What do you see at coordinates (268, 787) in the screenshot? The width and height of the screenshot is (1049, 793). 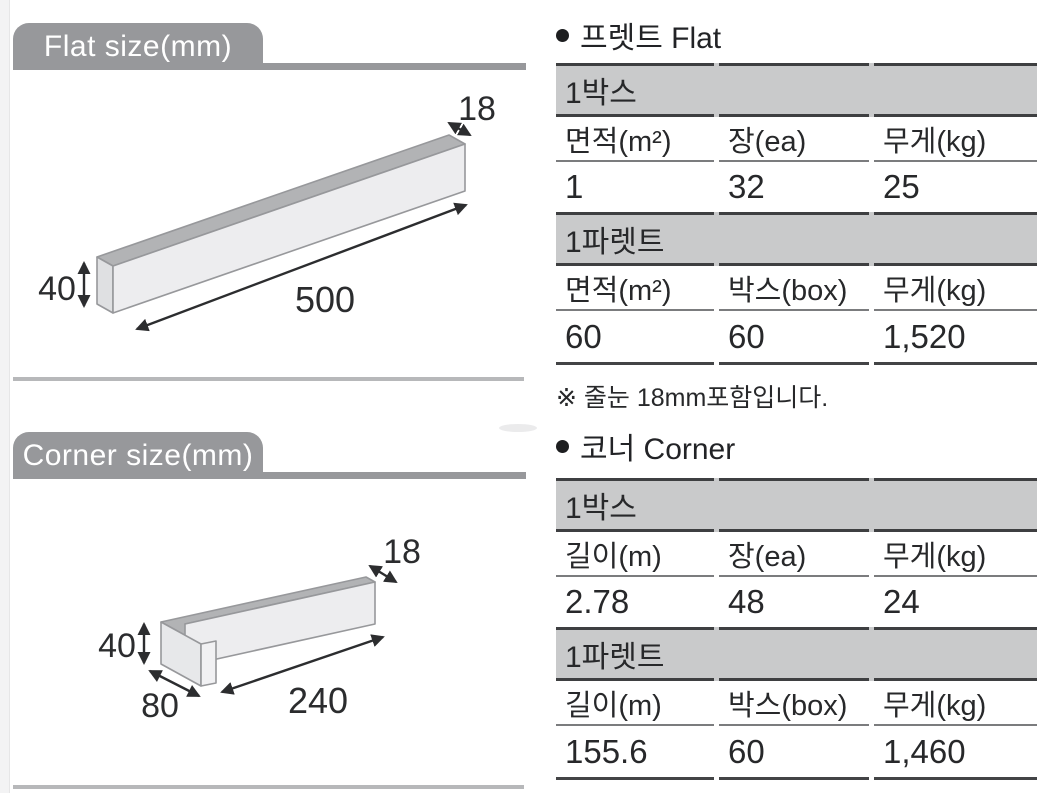 I see `section-divider-corner` at bounding box center [268, 787].